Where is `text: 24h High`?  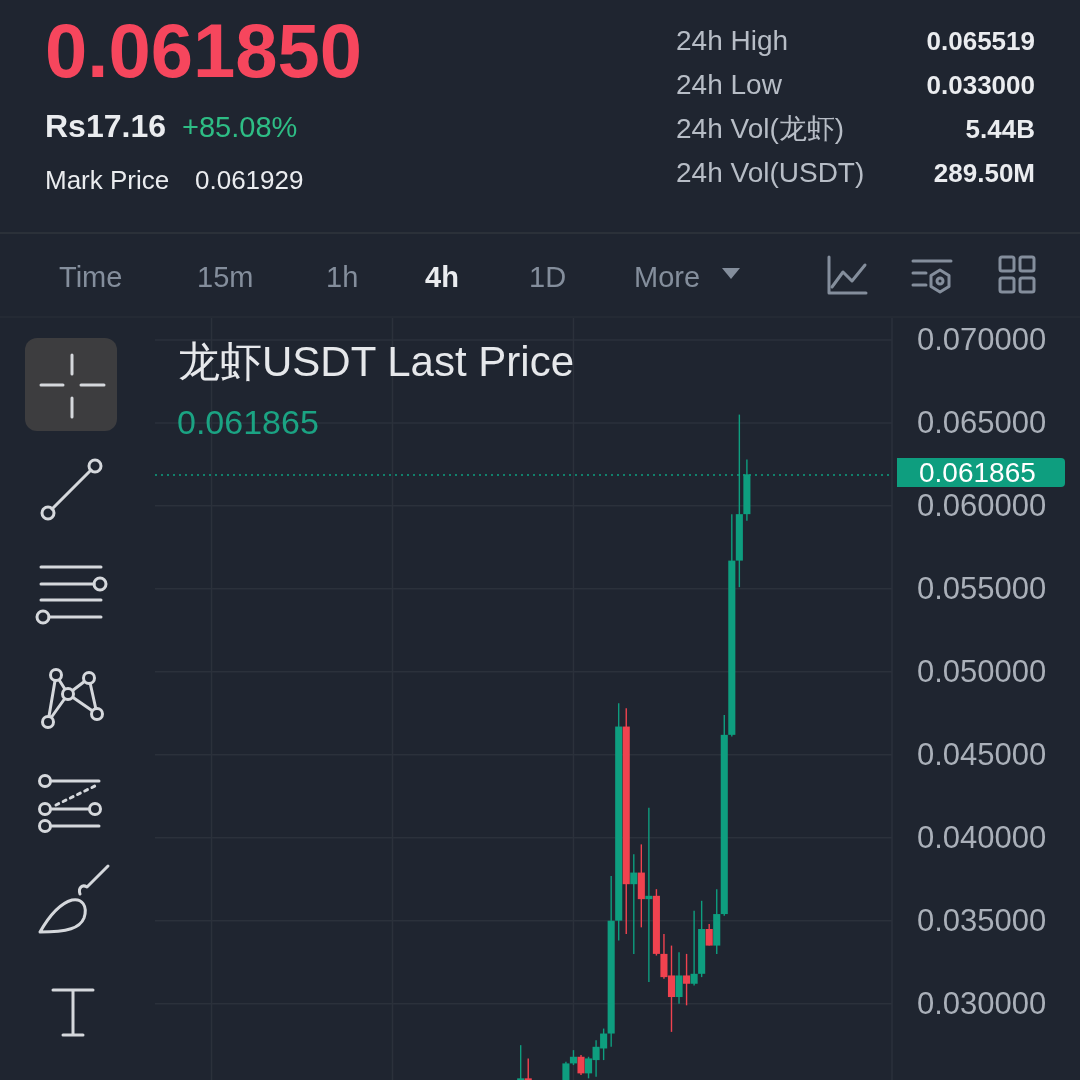 text: 24h High is located at coordinates (732, 40).